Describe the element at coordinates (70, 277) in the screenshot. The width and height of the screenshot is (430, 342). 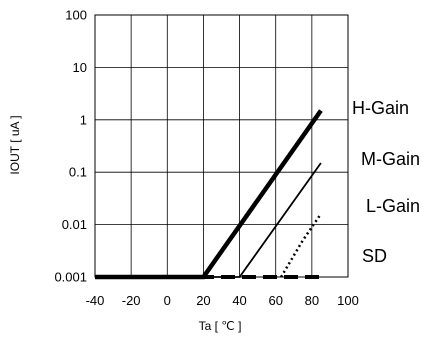
I see `y-tick-label: 0.001` at that location.